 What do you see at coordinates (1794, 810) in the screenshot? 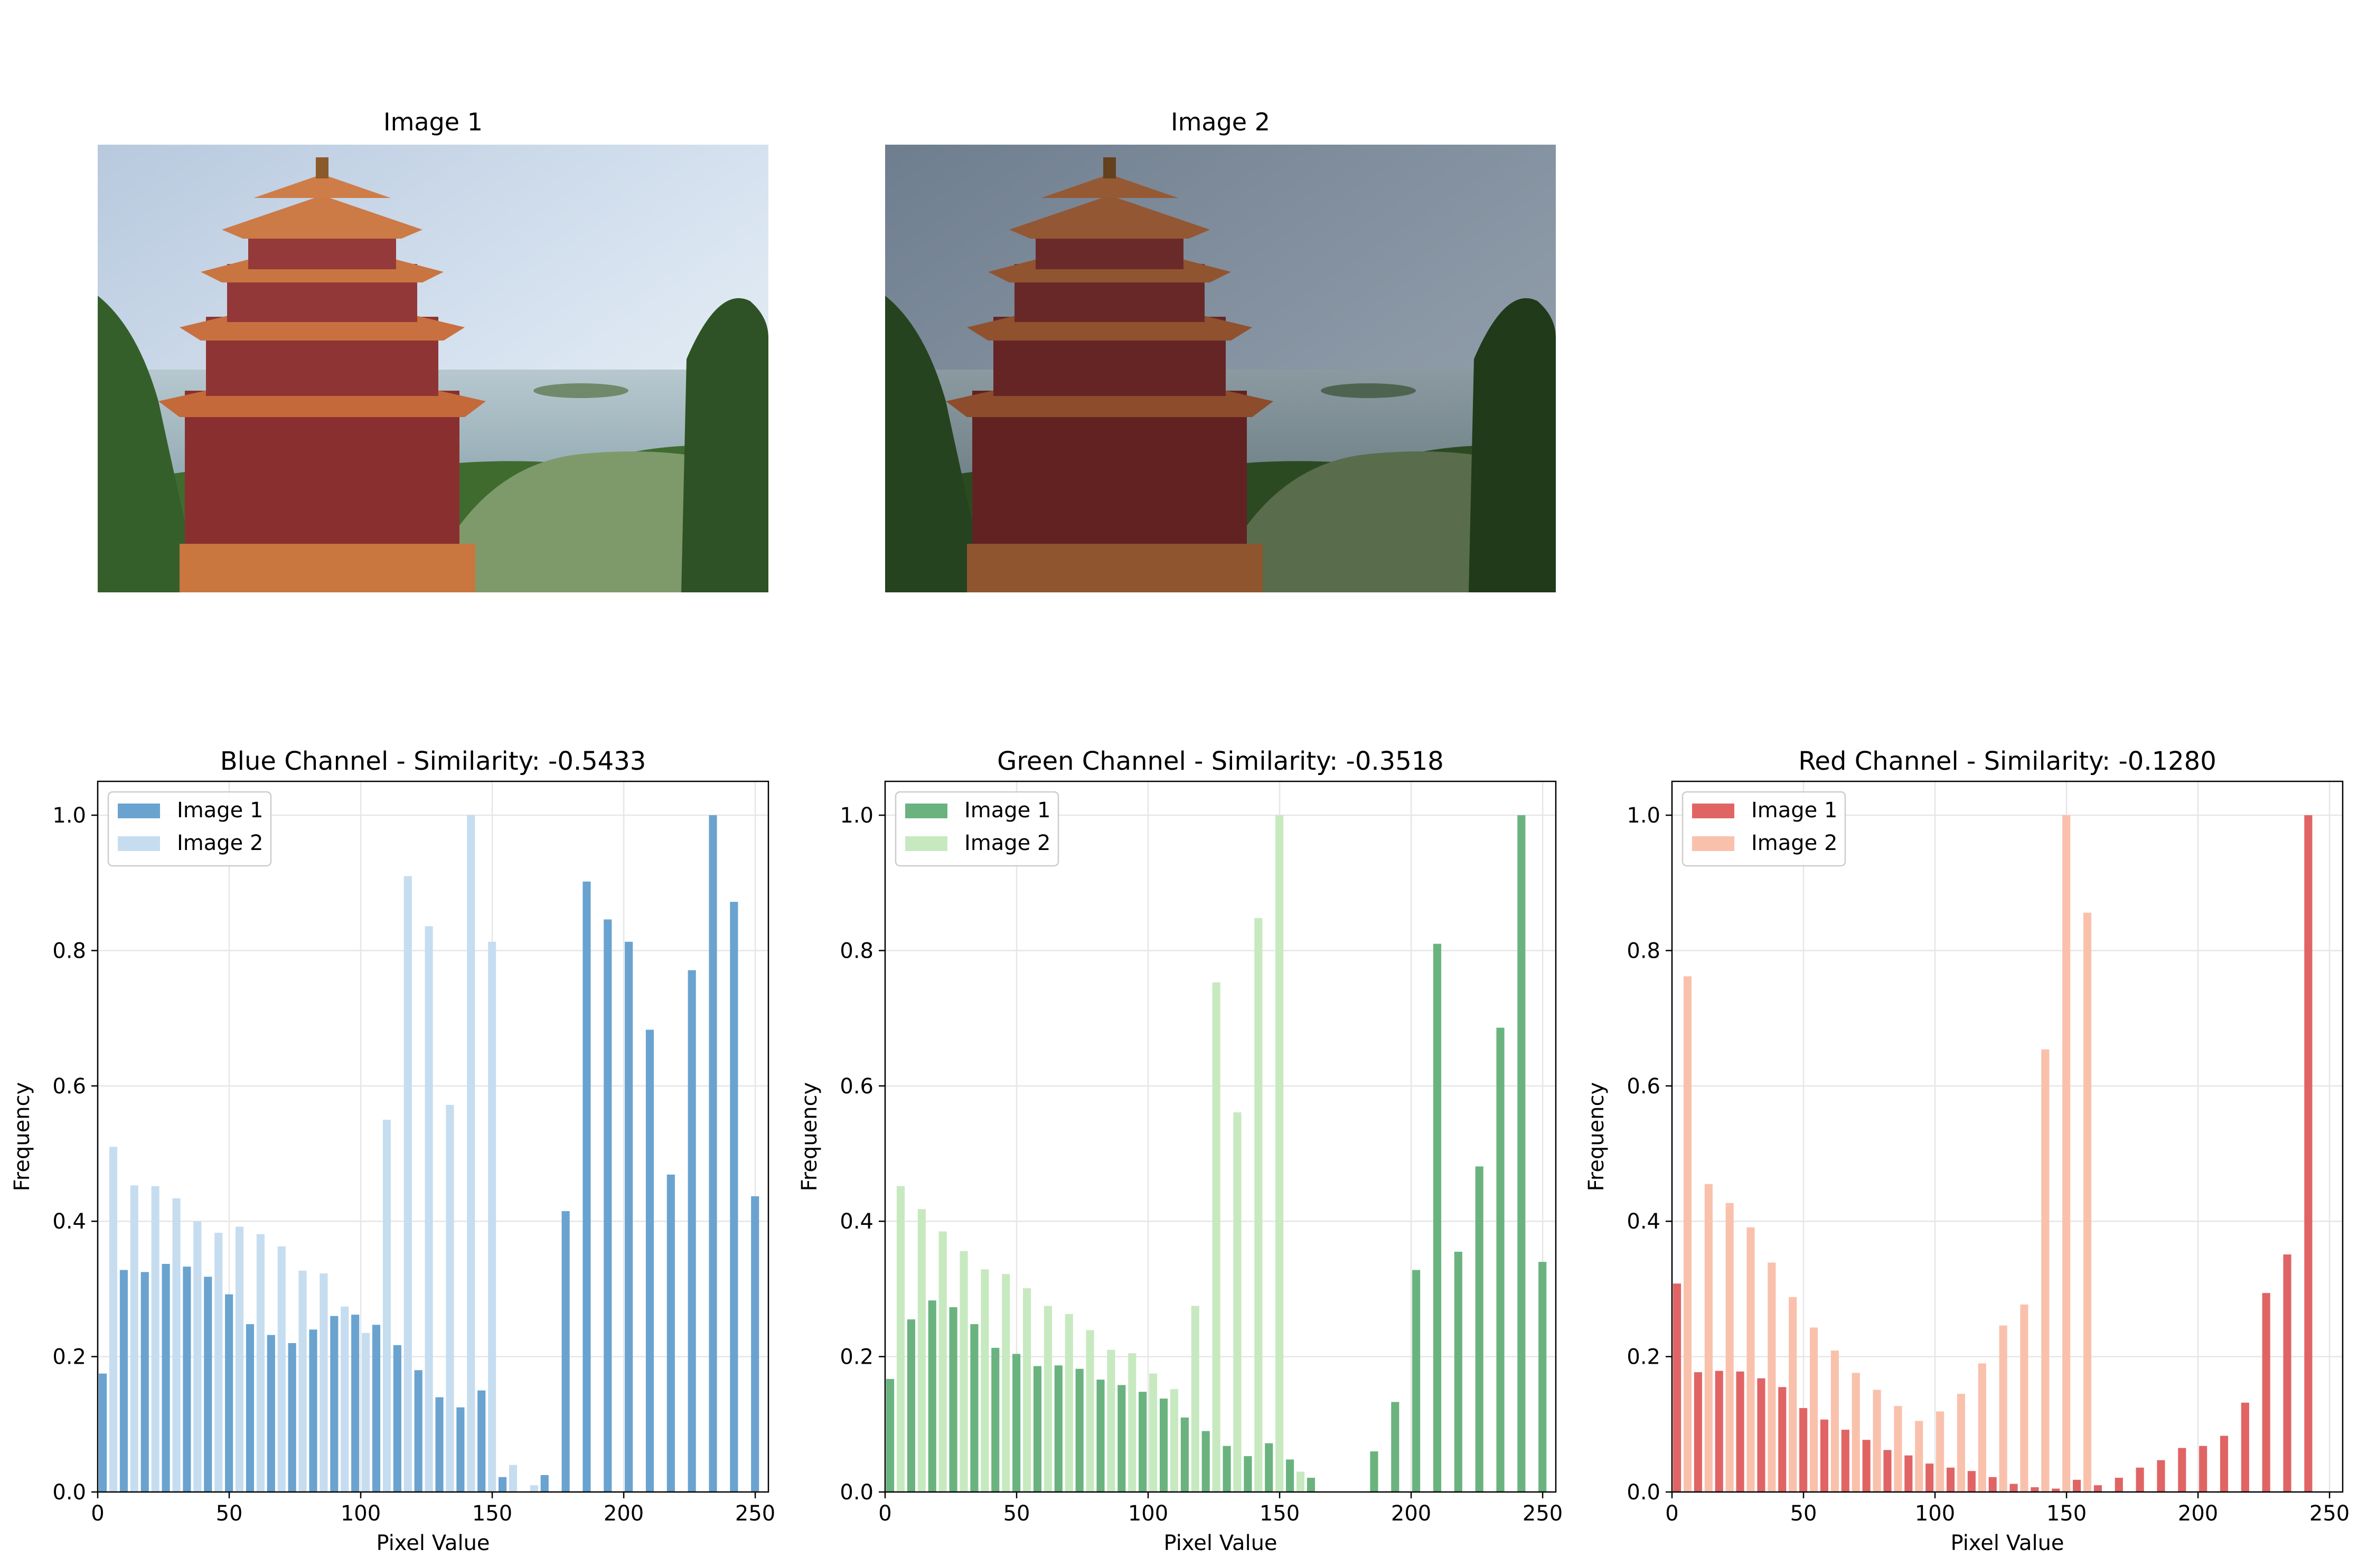
I see `legend-label: Image 1` at bounding box center [1794, 810].